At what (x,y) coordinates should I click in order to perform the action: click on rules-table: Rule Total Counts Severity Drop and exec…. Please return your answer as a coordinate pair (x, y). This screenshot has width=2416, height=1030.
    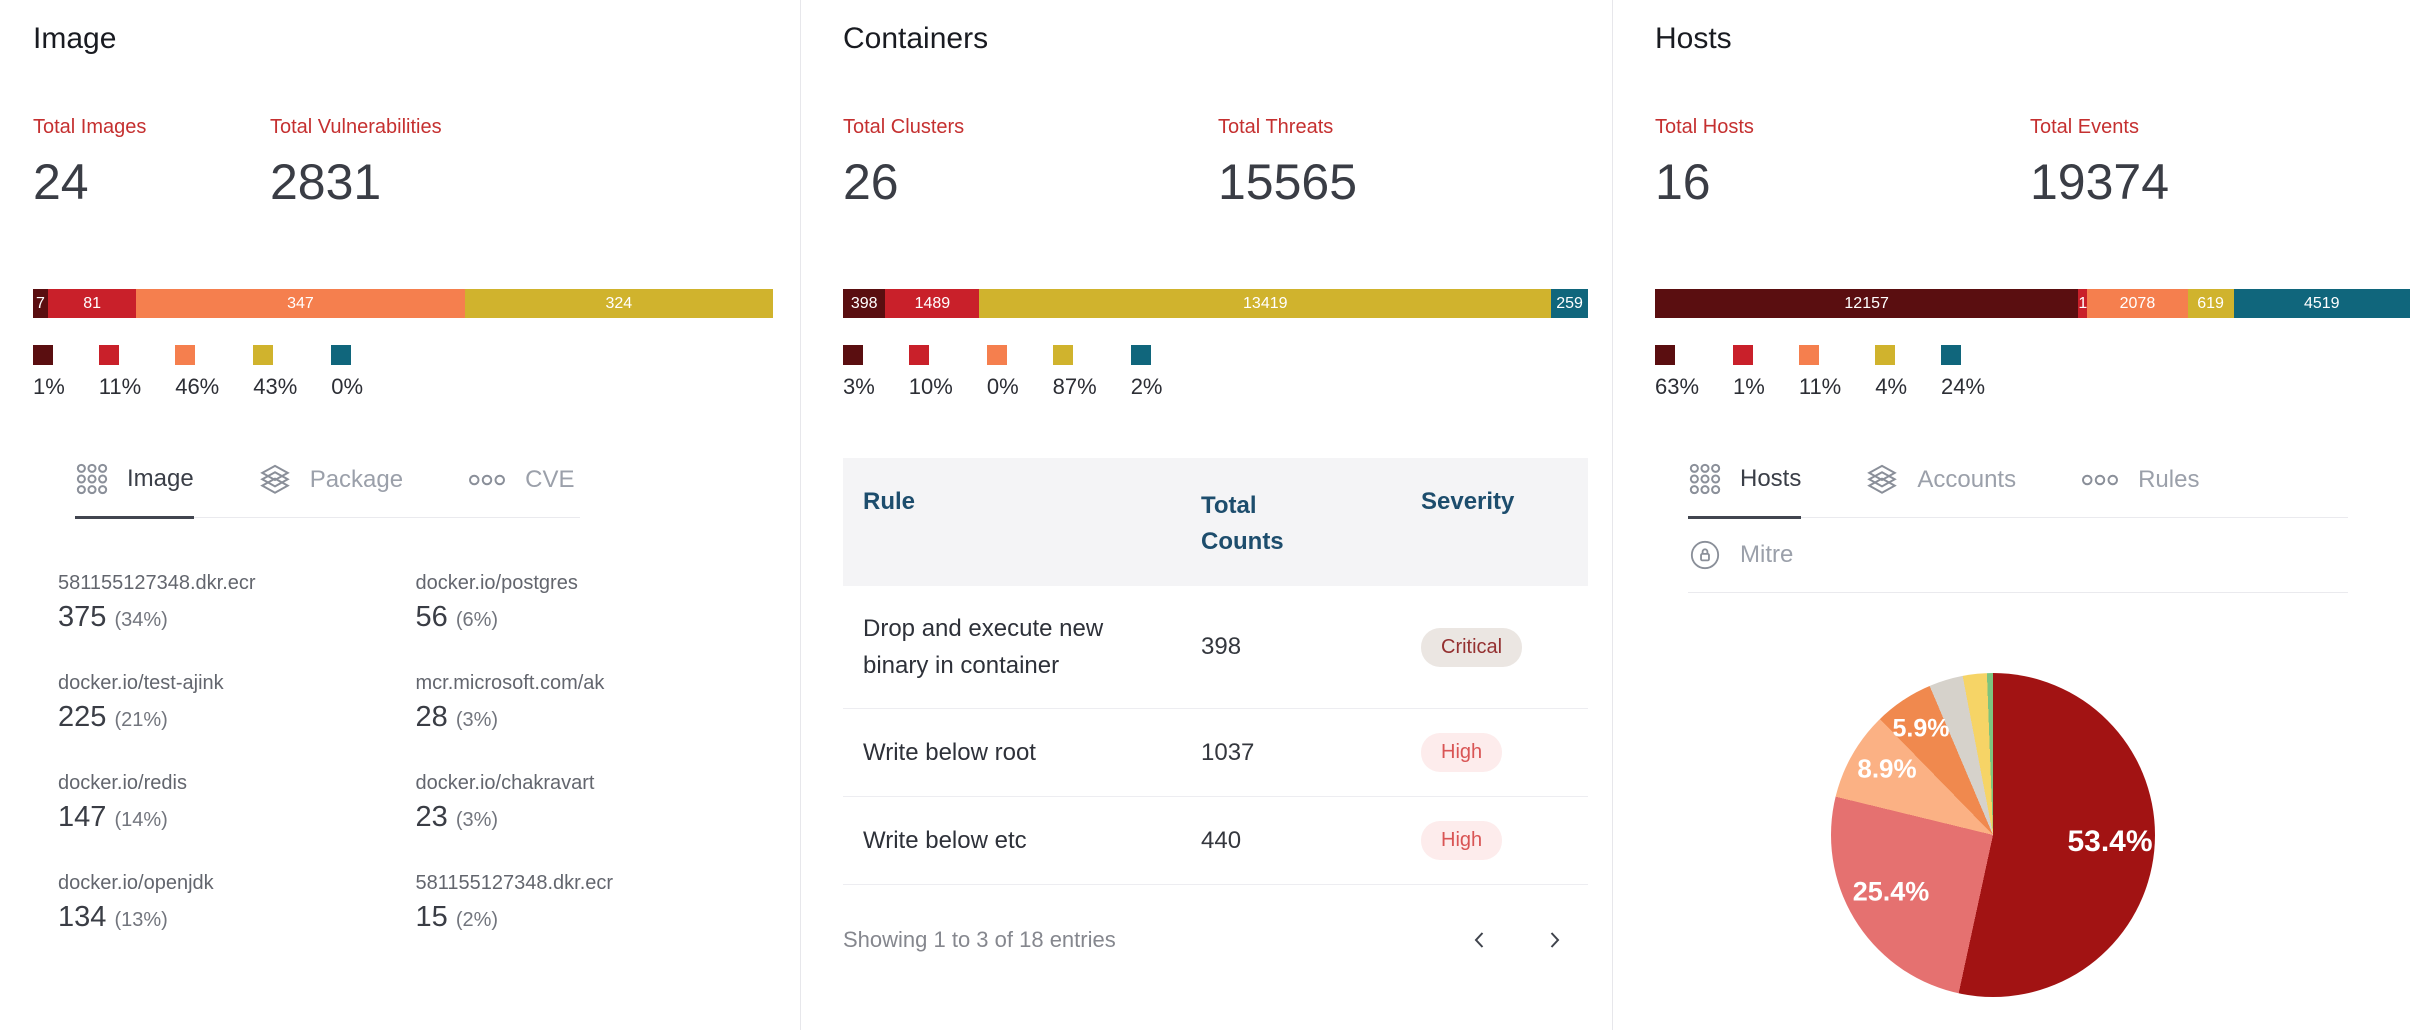
    Looking at the image, I should click on (1215, 705).